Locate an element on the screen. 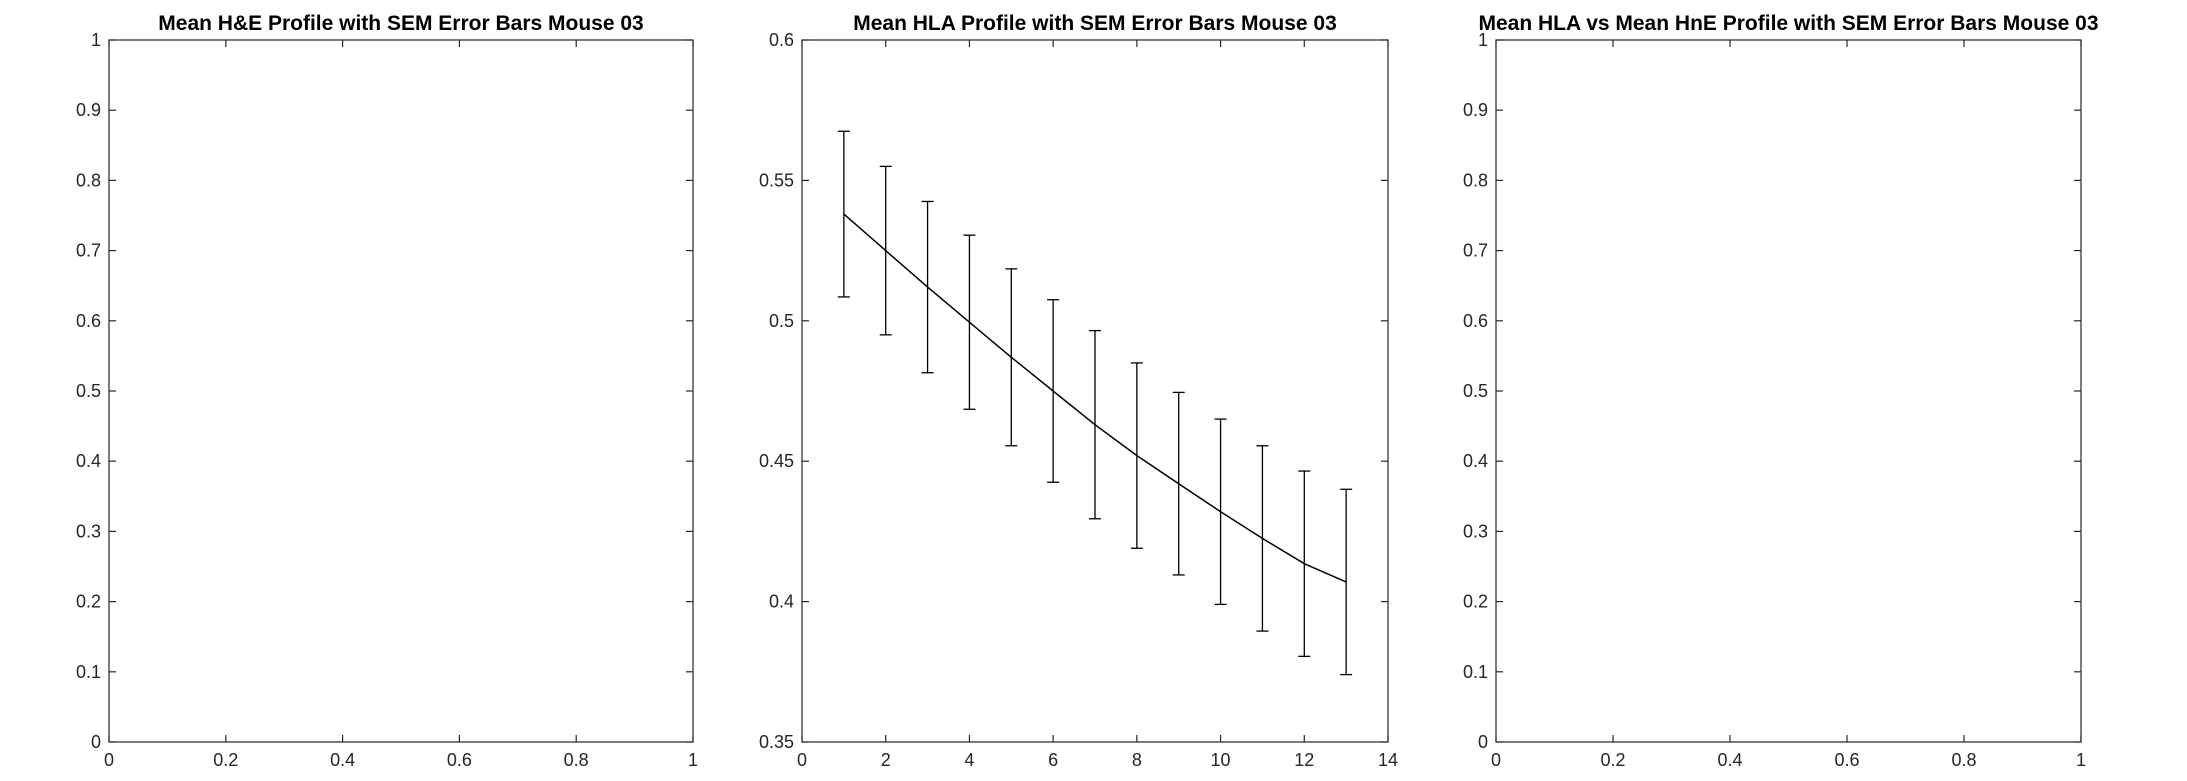 The image size is (2187, 781). y-tick-label: 0.45 is located at coordinates (776, 461).